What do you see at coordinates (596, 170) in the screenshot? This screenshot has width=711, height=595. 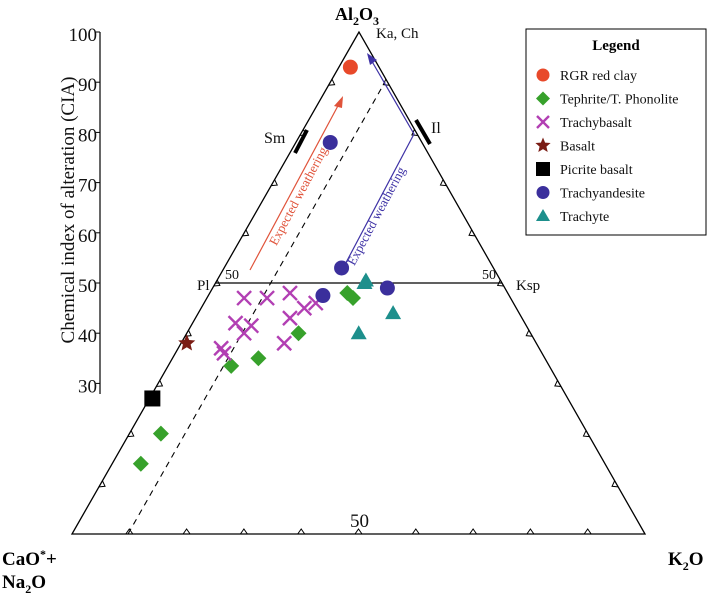 I see `legend-entry-label: Picrite basalt` at bounding box center [596, 170].